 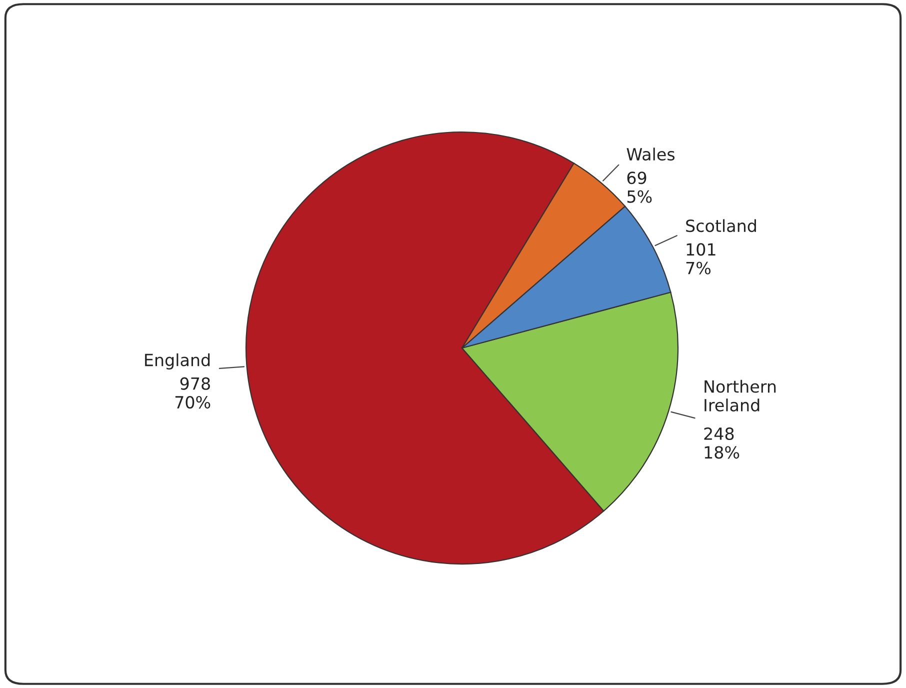 I want to click on data-label: 248 18%, so click(x=722, y=443).